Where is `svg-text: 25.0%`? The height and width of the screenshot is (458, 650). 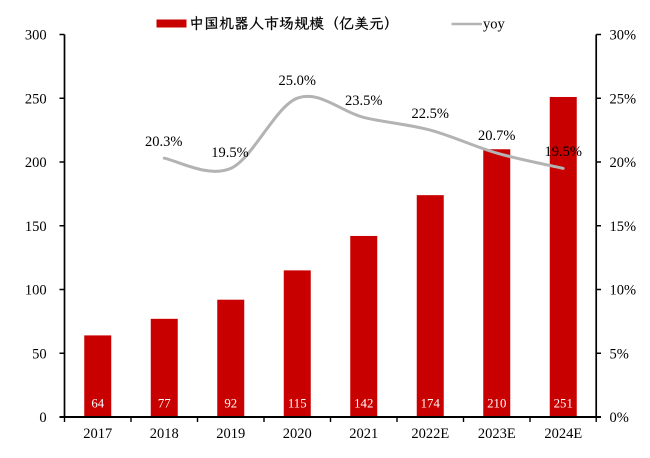
svg-text: 25.0% is located at coordinates (297, 81).